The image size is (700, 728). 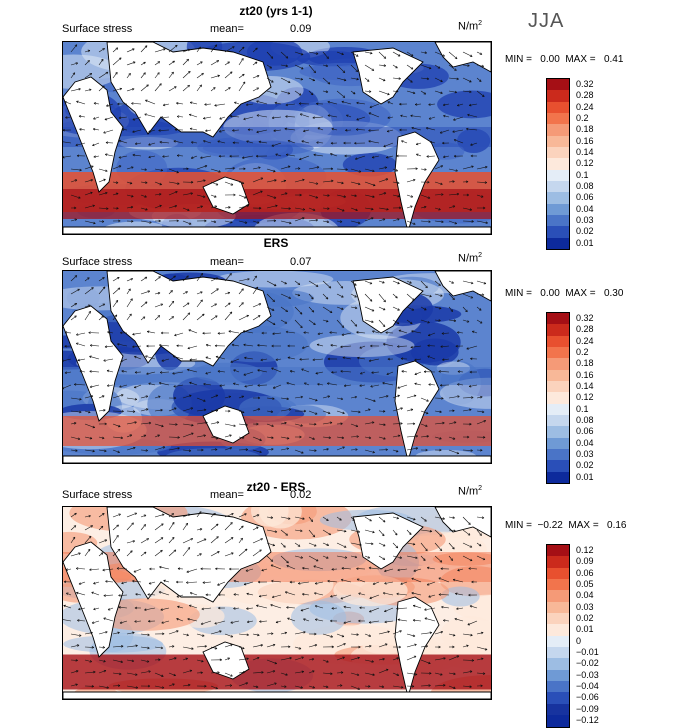 I want to click on colorbar-tick-label: −0.04, so click(x=587, y=686).